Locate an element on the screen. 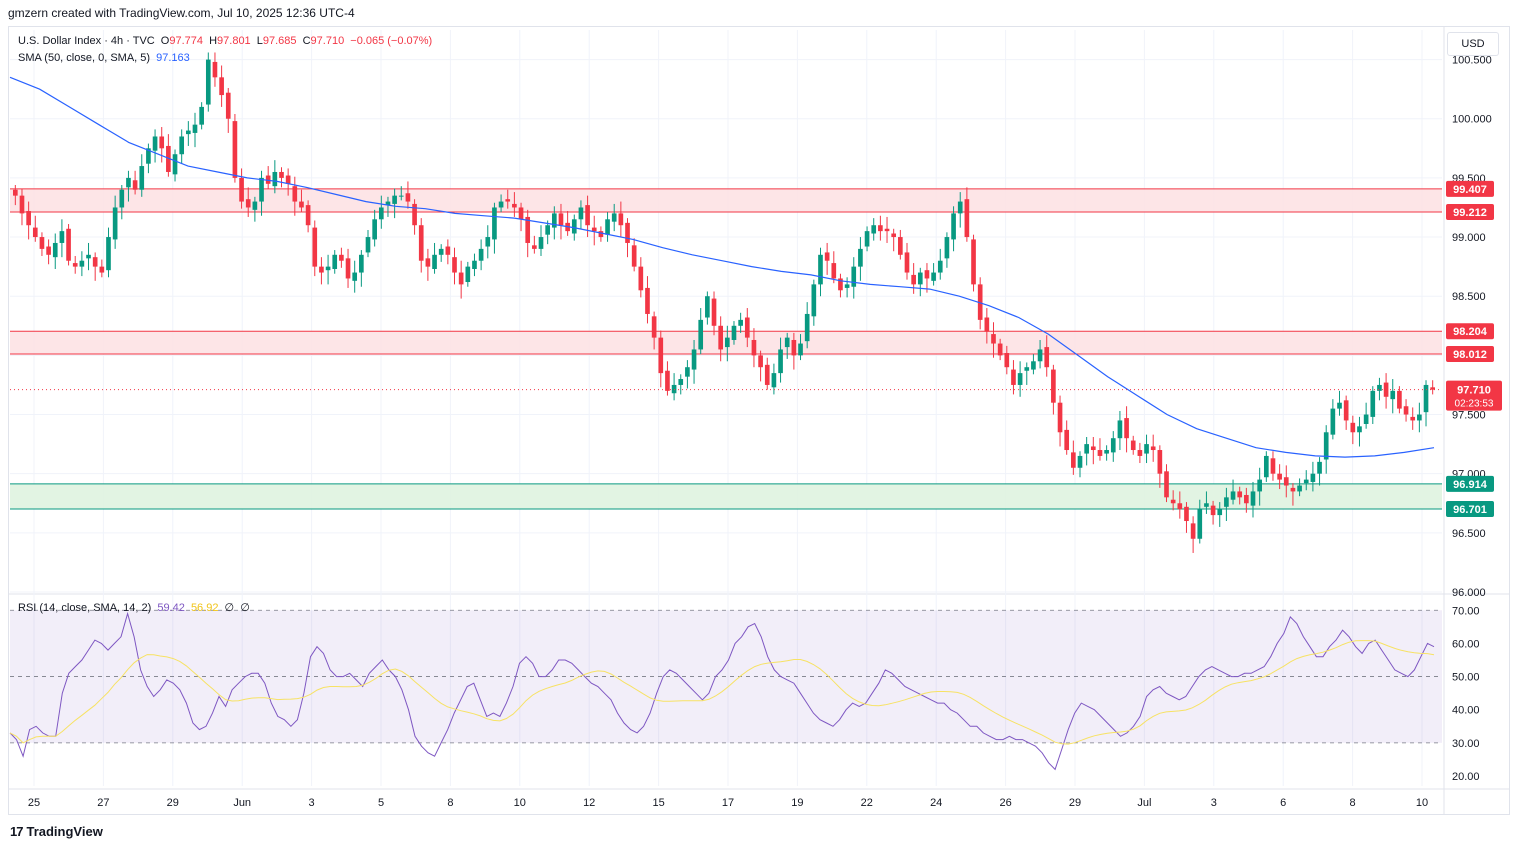 This screenshot has width=1519, height=850. symbol-name: U.S. Dollar Index · 4h · TVC is located at coordinates (86, 41).